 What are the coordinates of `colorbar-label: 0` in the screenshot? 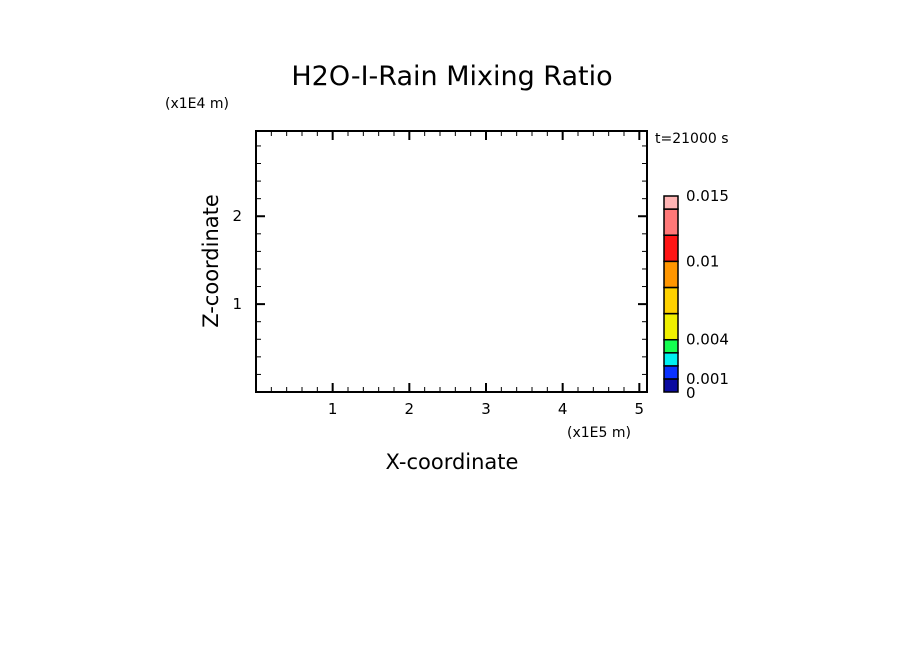 It's located at (691, 393).